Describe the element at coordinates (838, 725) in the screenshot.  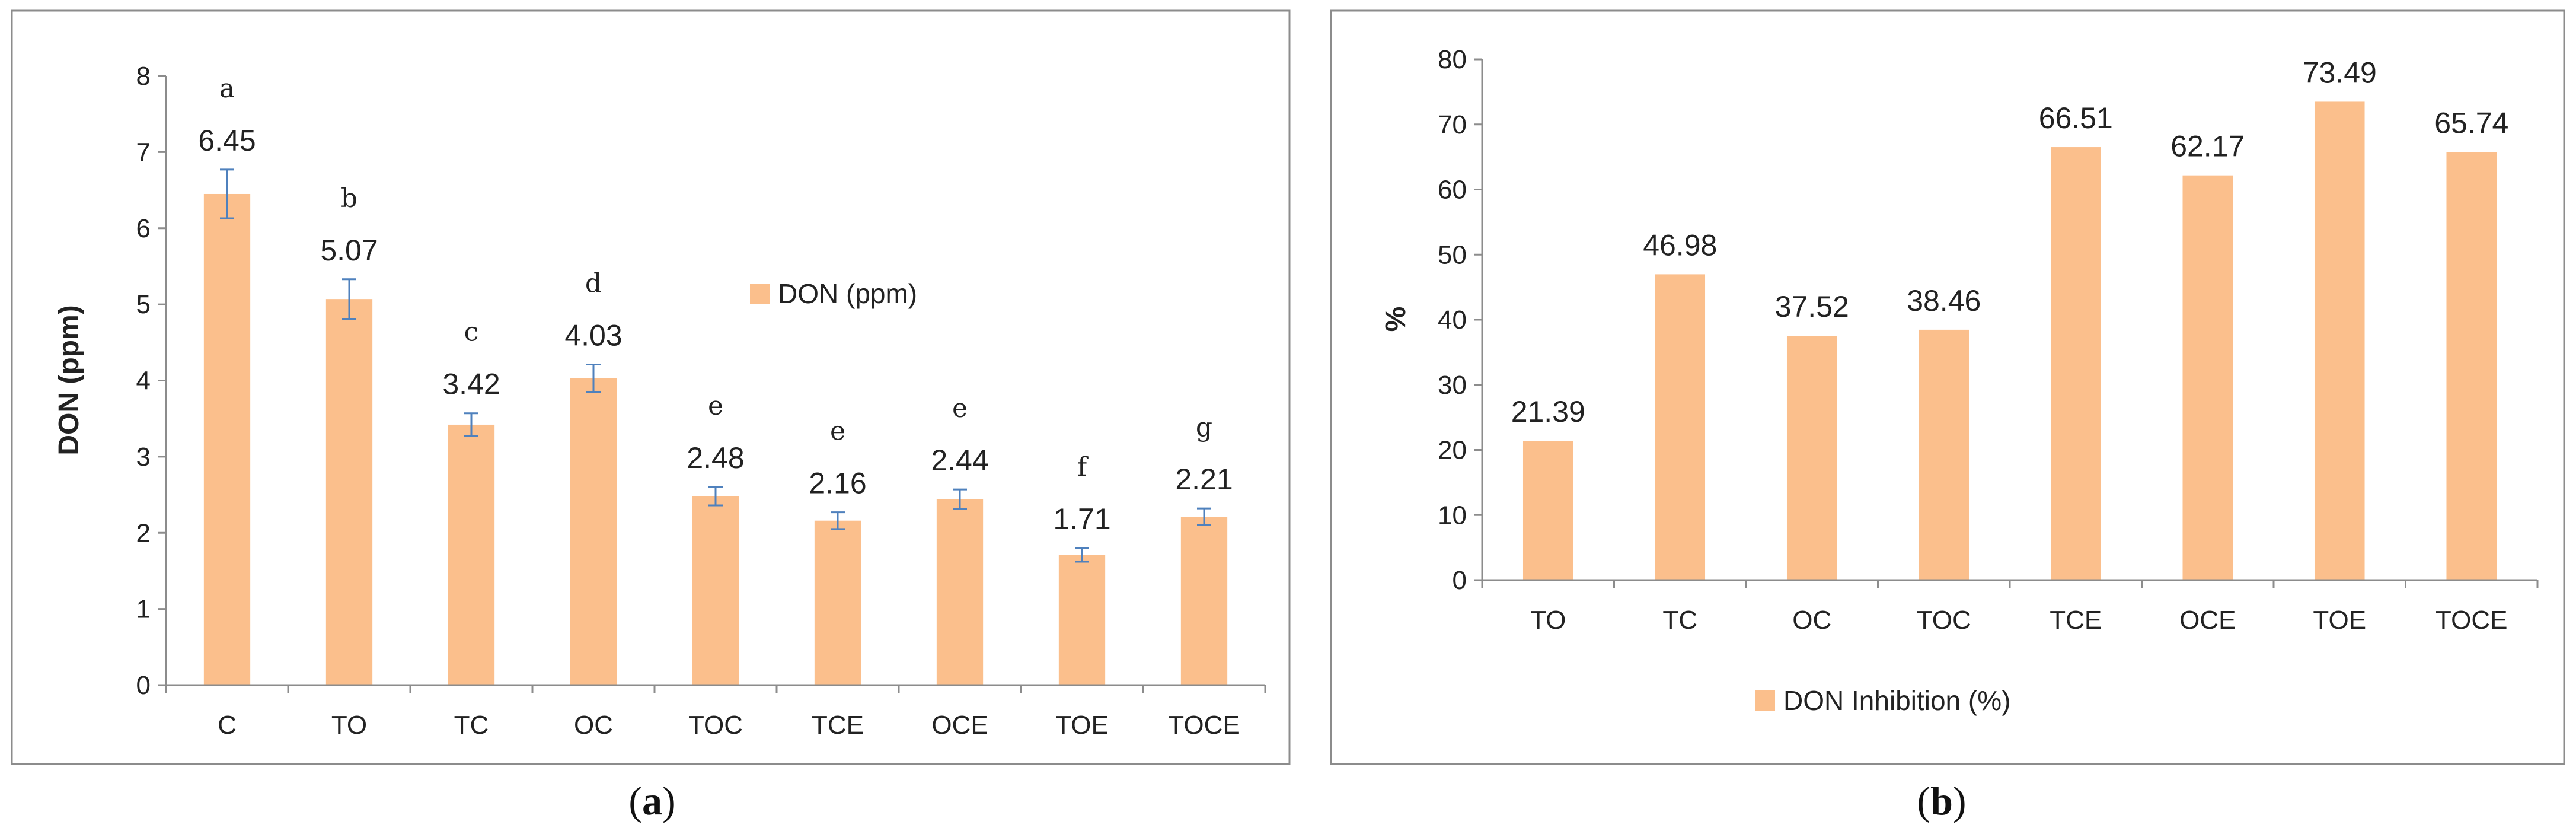
I see `panel-a-x-tick-label: TCE` at that location.